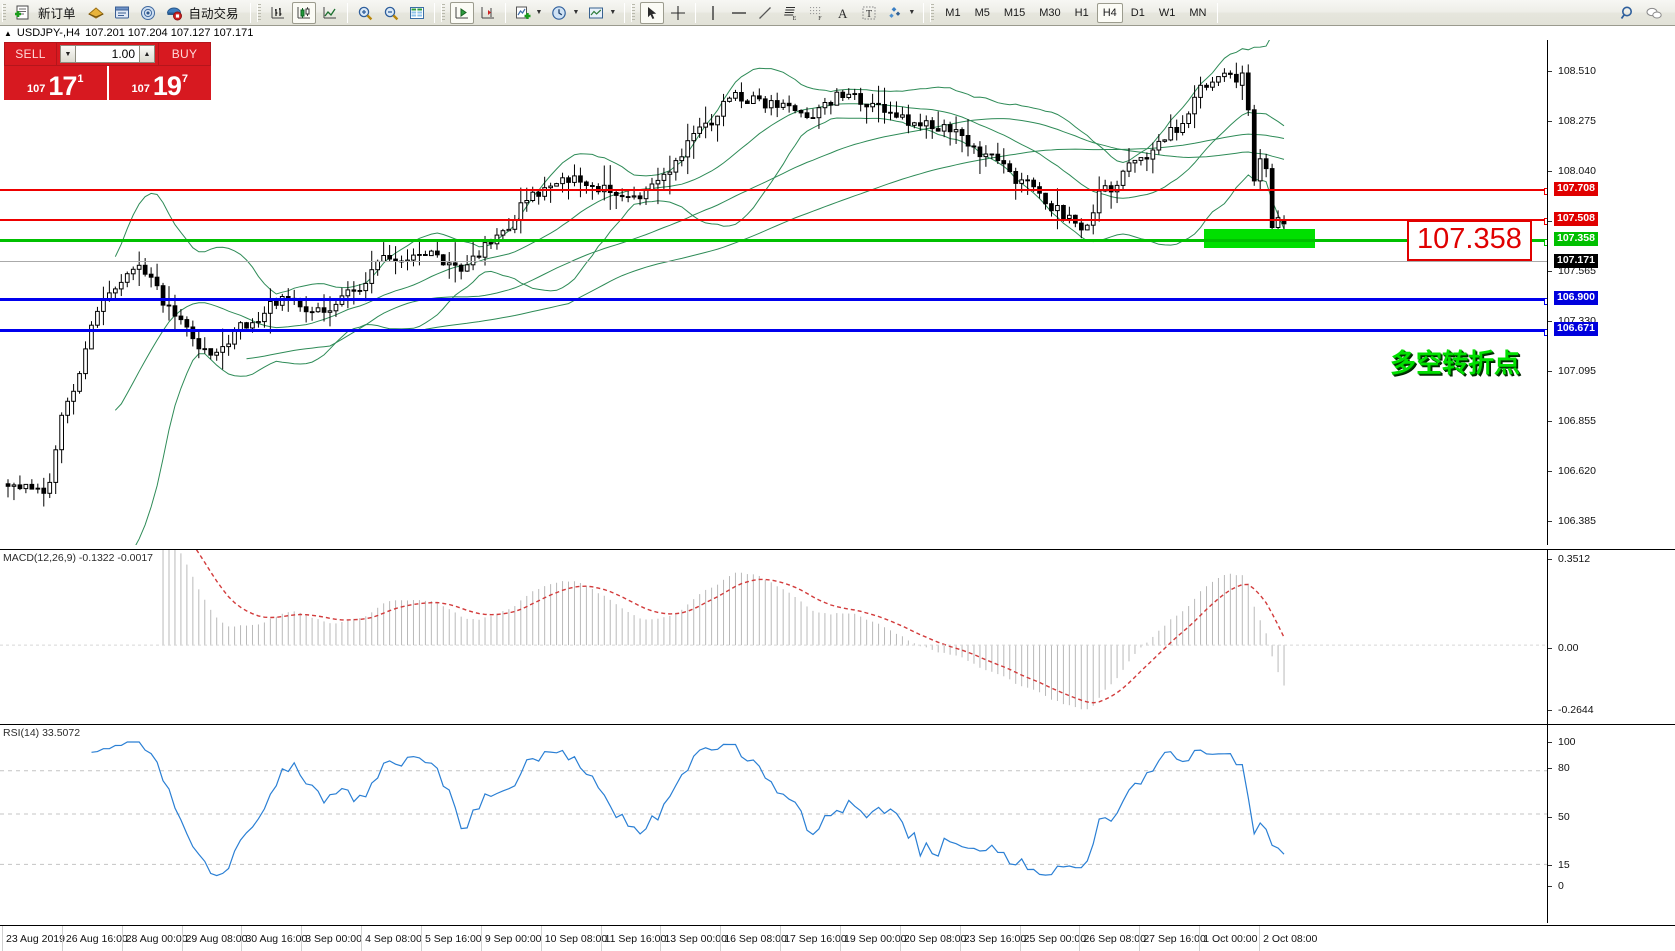  Describe the element at coordinates (159, 83) in the screenshot. I see `ask-price-button: 107 19 7` at that location.